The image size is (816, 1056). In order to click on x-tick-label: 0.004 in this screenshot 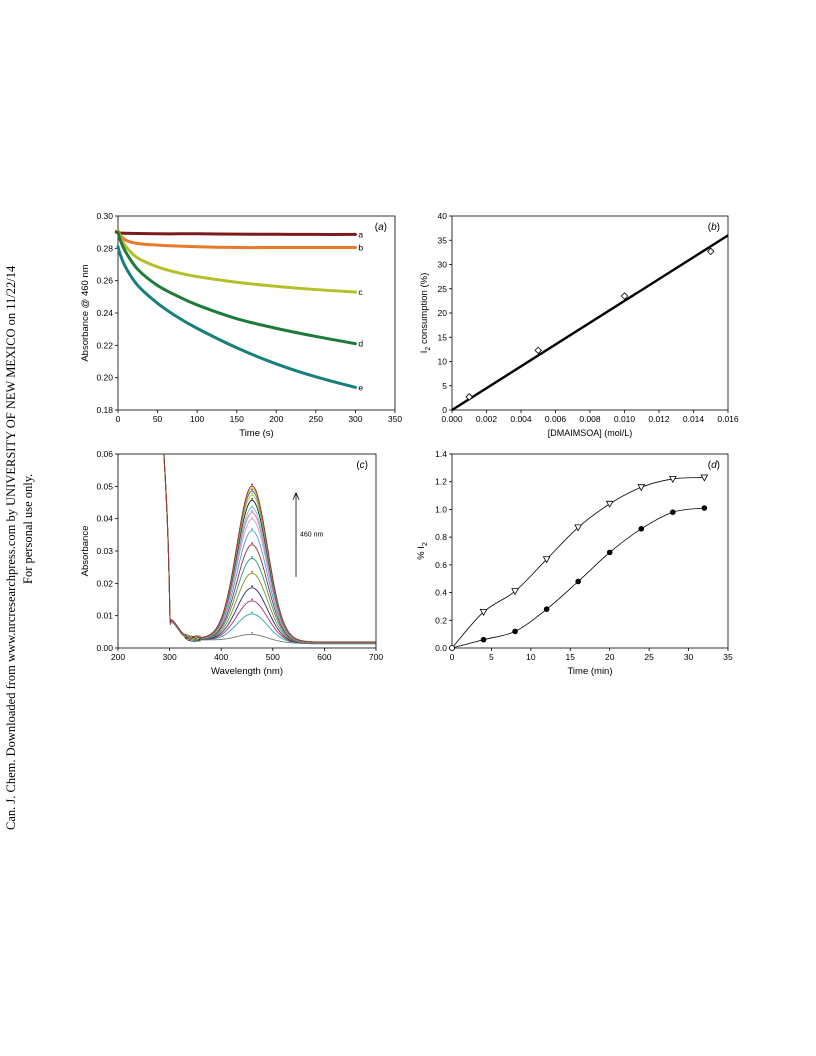, I will do `click(521, 419)`.